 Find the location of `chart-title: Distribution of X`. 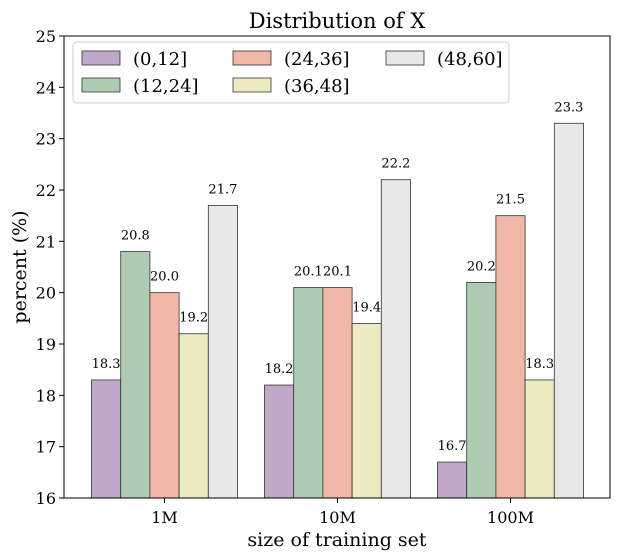

chart-title: Distribution of X is located at coordinates (337, 21).